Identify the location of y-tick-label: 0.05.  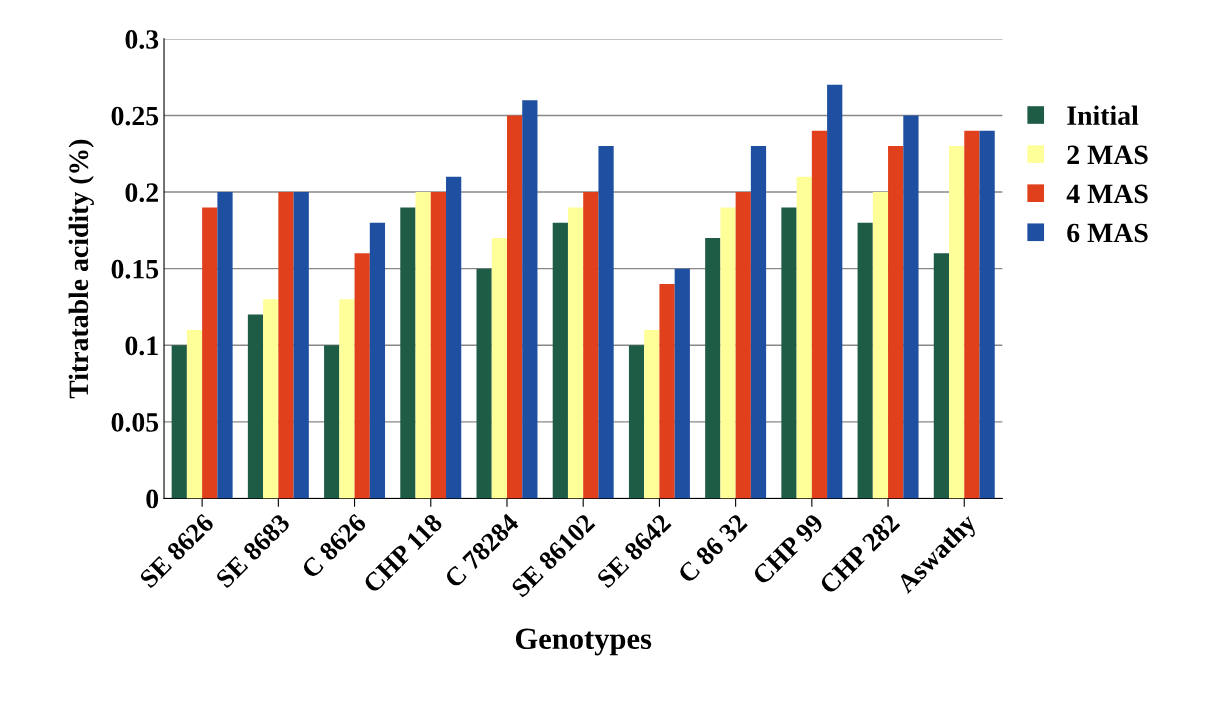
(135, 422).